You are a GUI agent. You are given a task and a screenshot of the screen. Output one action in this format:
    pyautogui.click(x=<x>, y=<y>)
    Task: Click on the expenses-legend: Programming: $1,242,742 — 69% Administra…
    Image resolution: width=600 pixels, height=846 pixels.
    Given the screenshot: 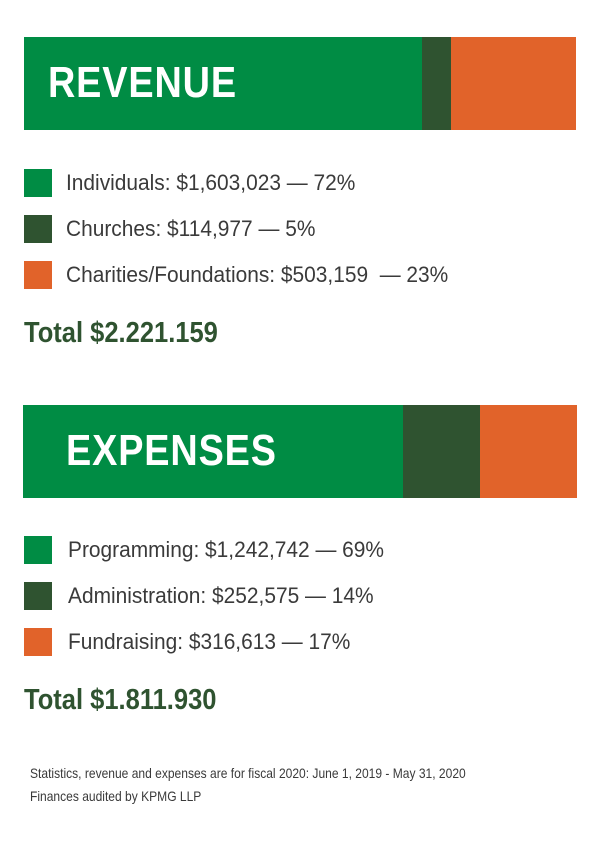 What is the action you would take?
    pyautogui.click(x=212, y=596)
    